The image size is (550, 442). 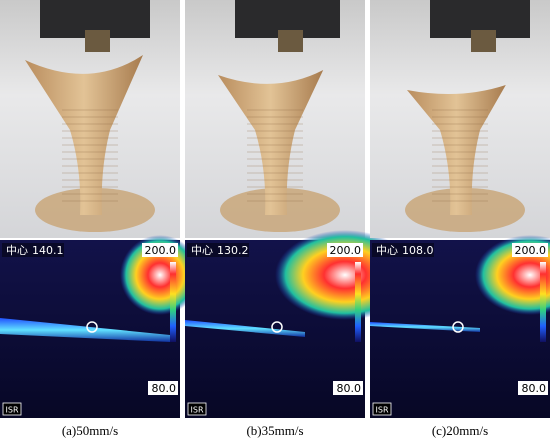 What do you see at coordinates (48, 250) in the screenshot?
I see `center-value: 140.1` at bounding box center [48, 250].